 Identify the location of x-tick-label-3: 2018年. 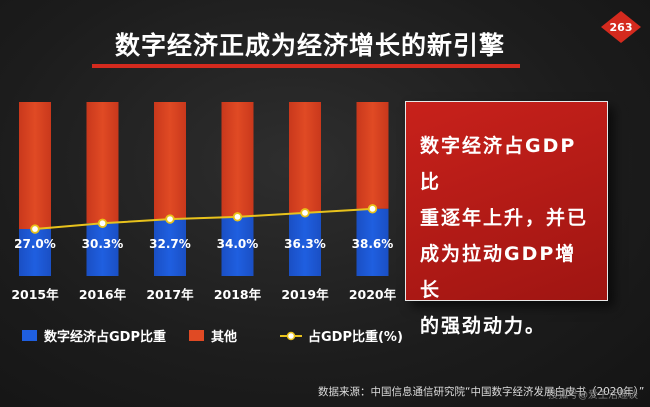
(238, 294).